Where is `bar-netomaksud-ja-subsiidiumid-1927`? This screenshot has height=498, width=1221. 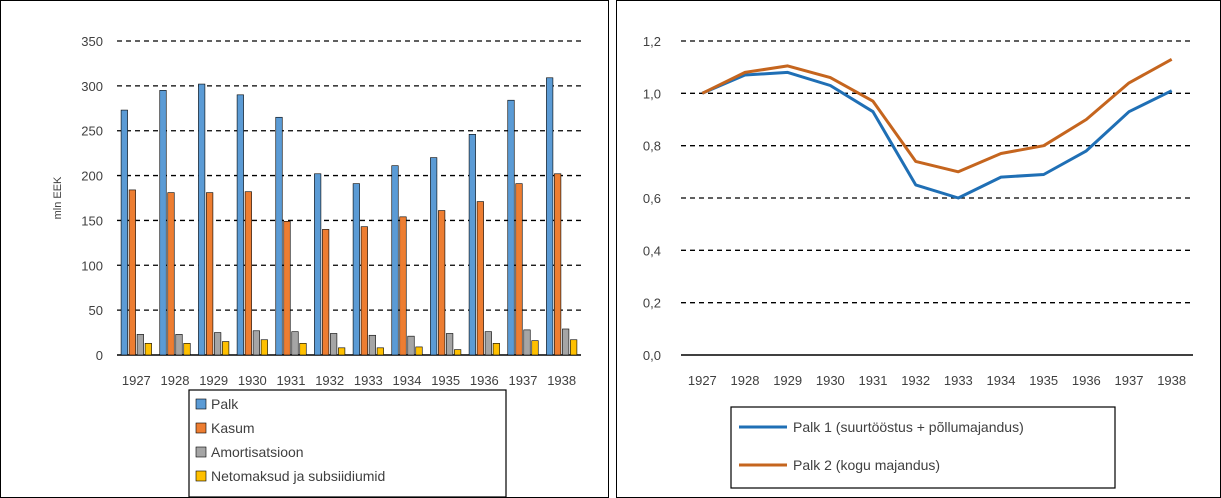
bar-netomaksud-ja-subsiidiumid-1927 is located at coordinates (148, 349).